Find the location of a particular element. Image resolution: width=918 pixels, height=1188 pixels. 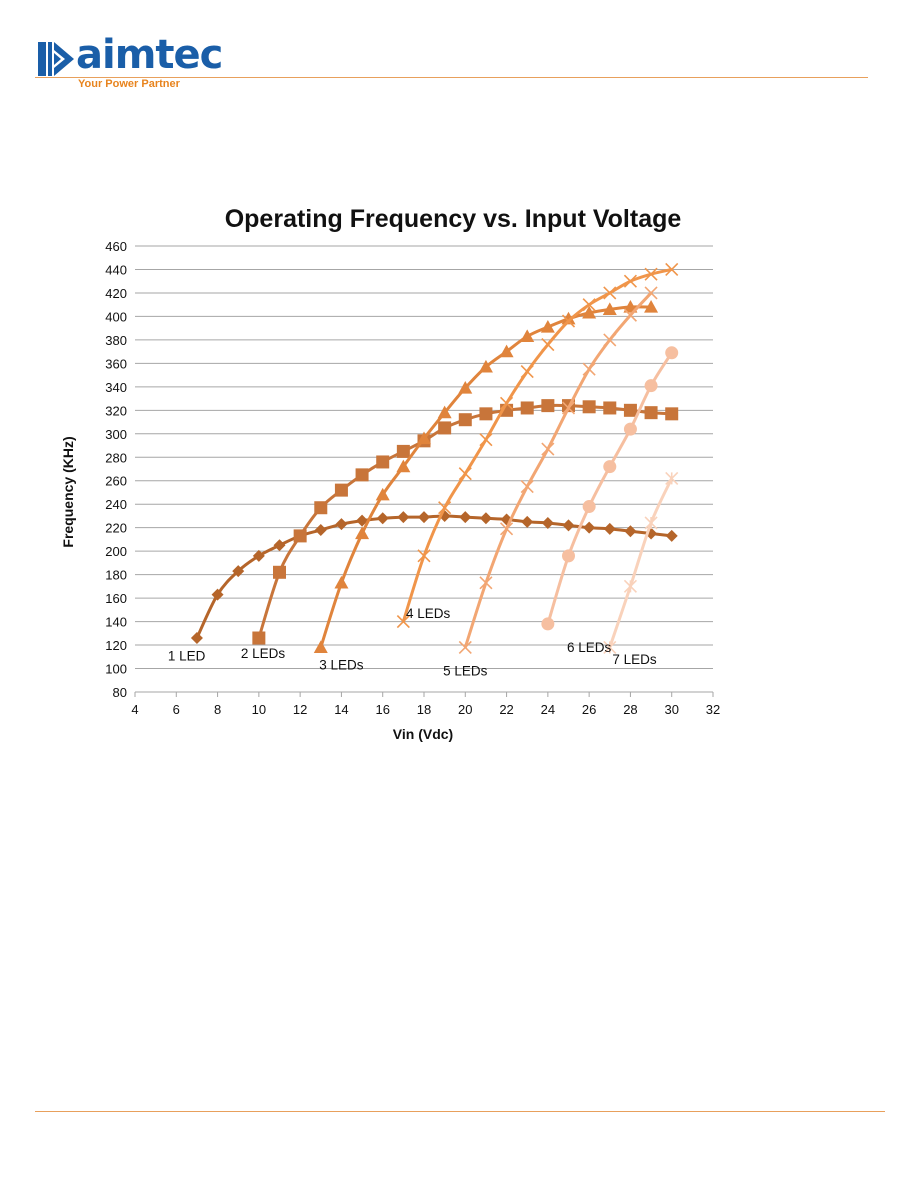

x-tick-label: 10 is located at coordinates (259, 709).